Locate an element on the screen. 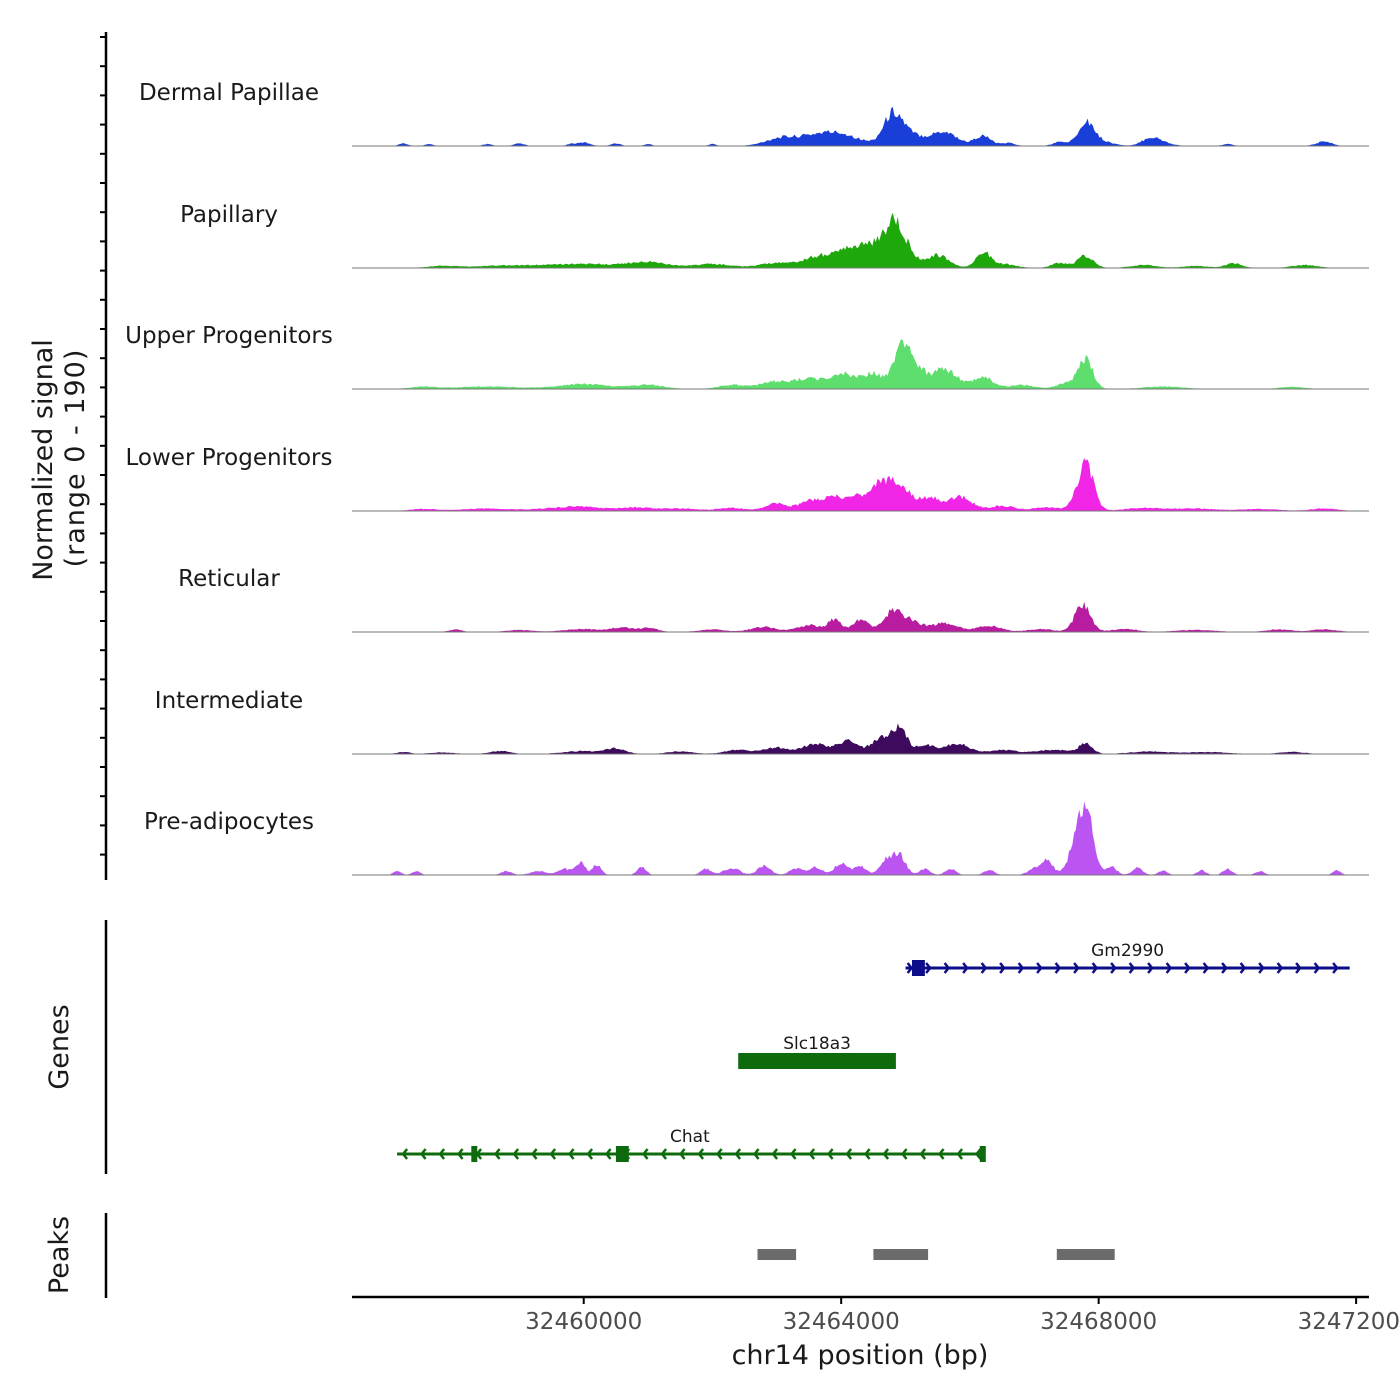 The height and width of the screenshot is (1400, 1400). x-tick-label: 32468000 is located at coordinates (1098, 1322).